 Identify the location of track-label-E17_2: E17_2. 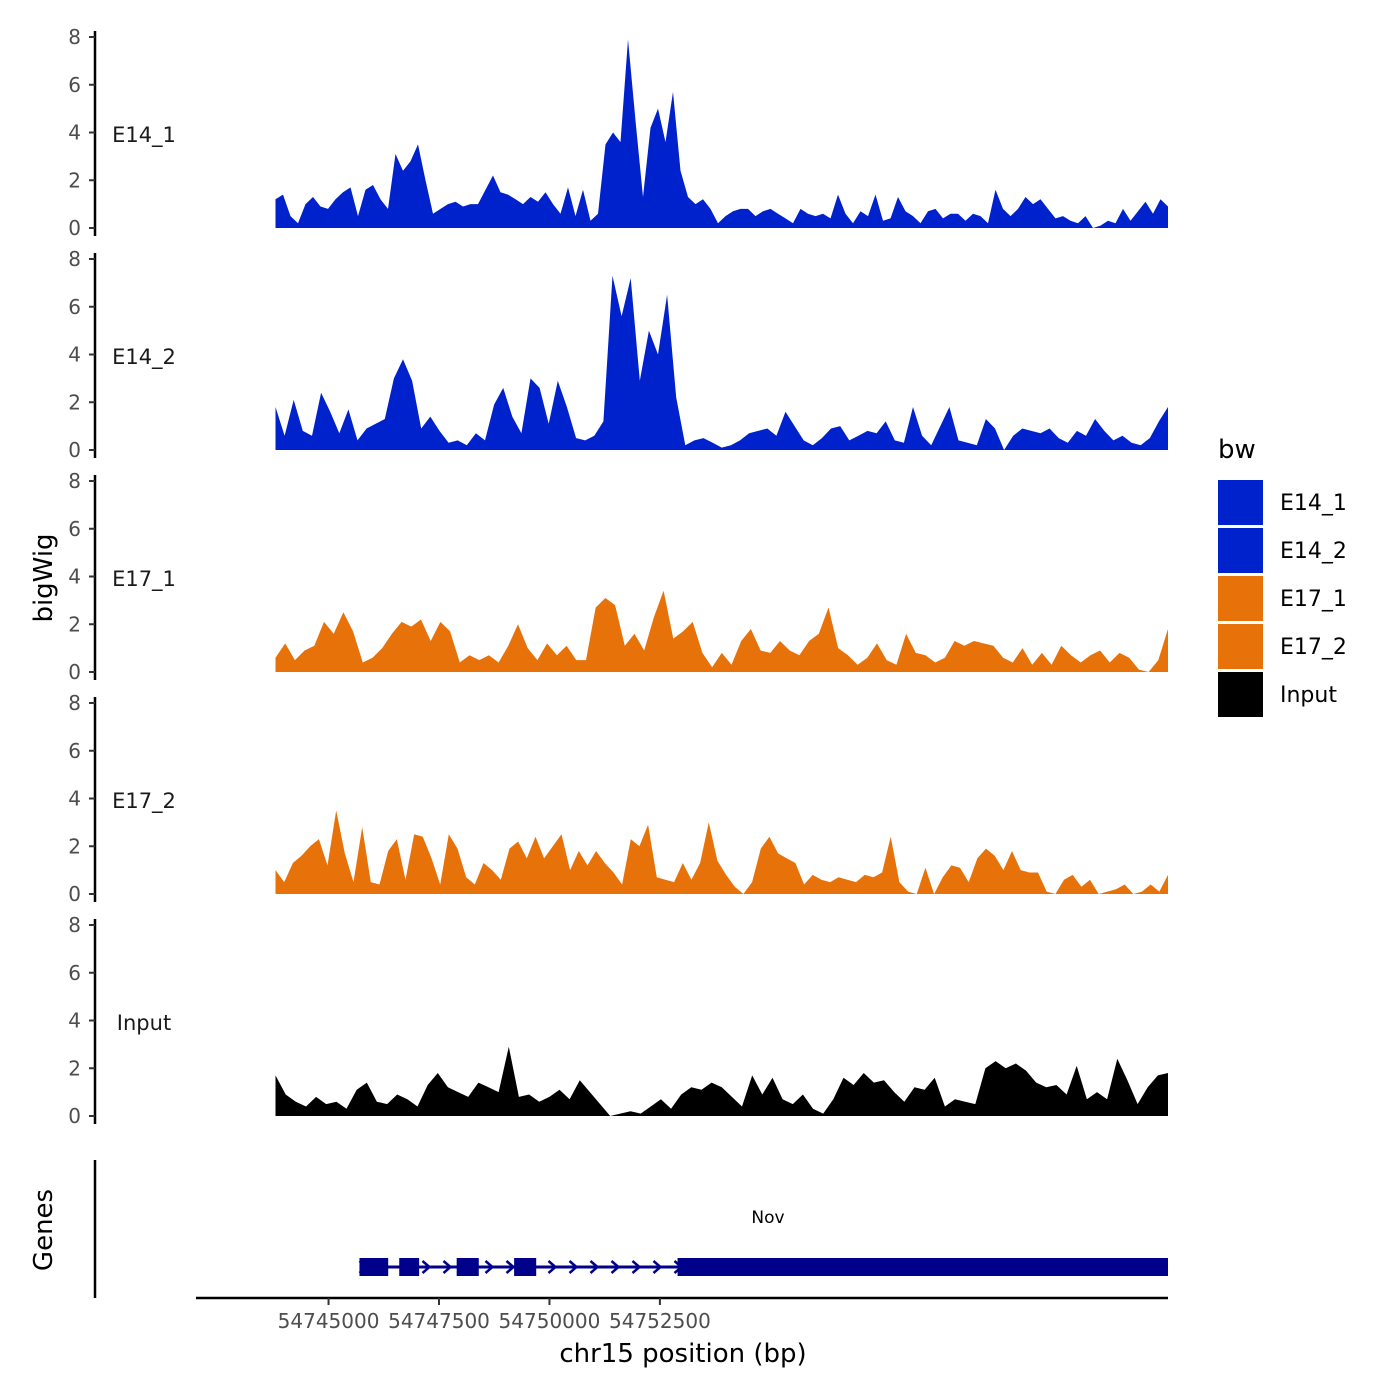
(144, 801).